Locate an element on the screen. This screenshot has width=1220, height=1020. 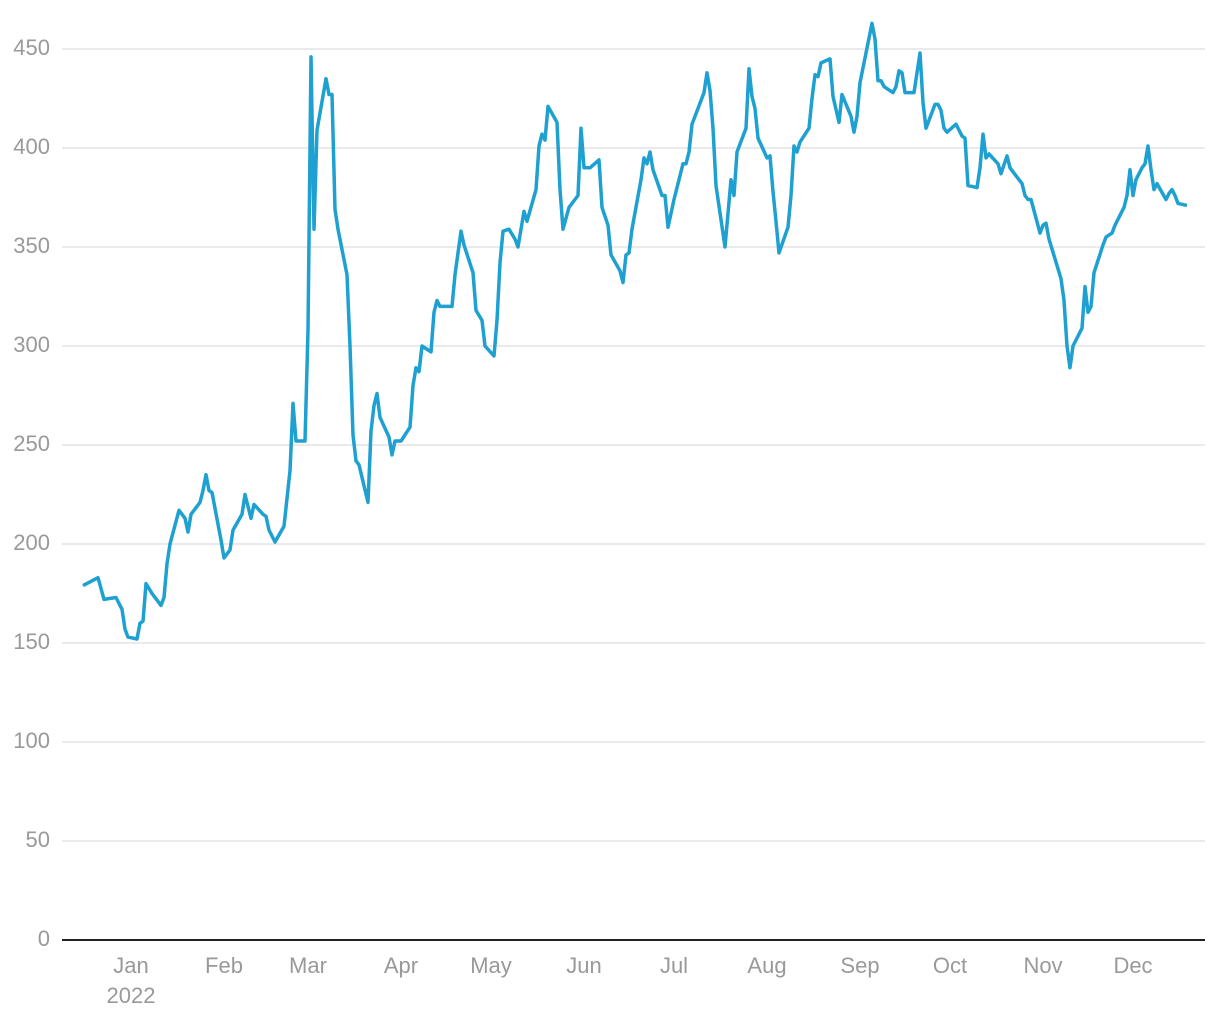
x-tick-label: Sep is located at coordinates (859, 965).